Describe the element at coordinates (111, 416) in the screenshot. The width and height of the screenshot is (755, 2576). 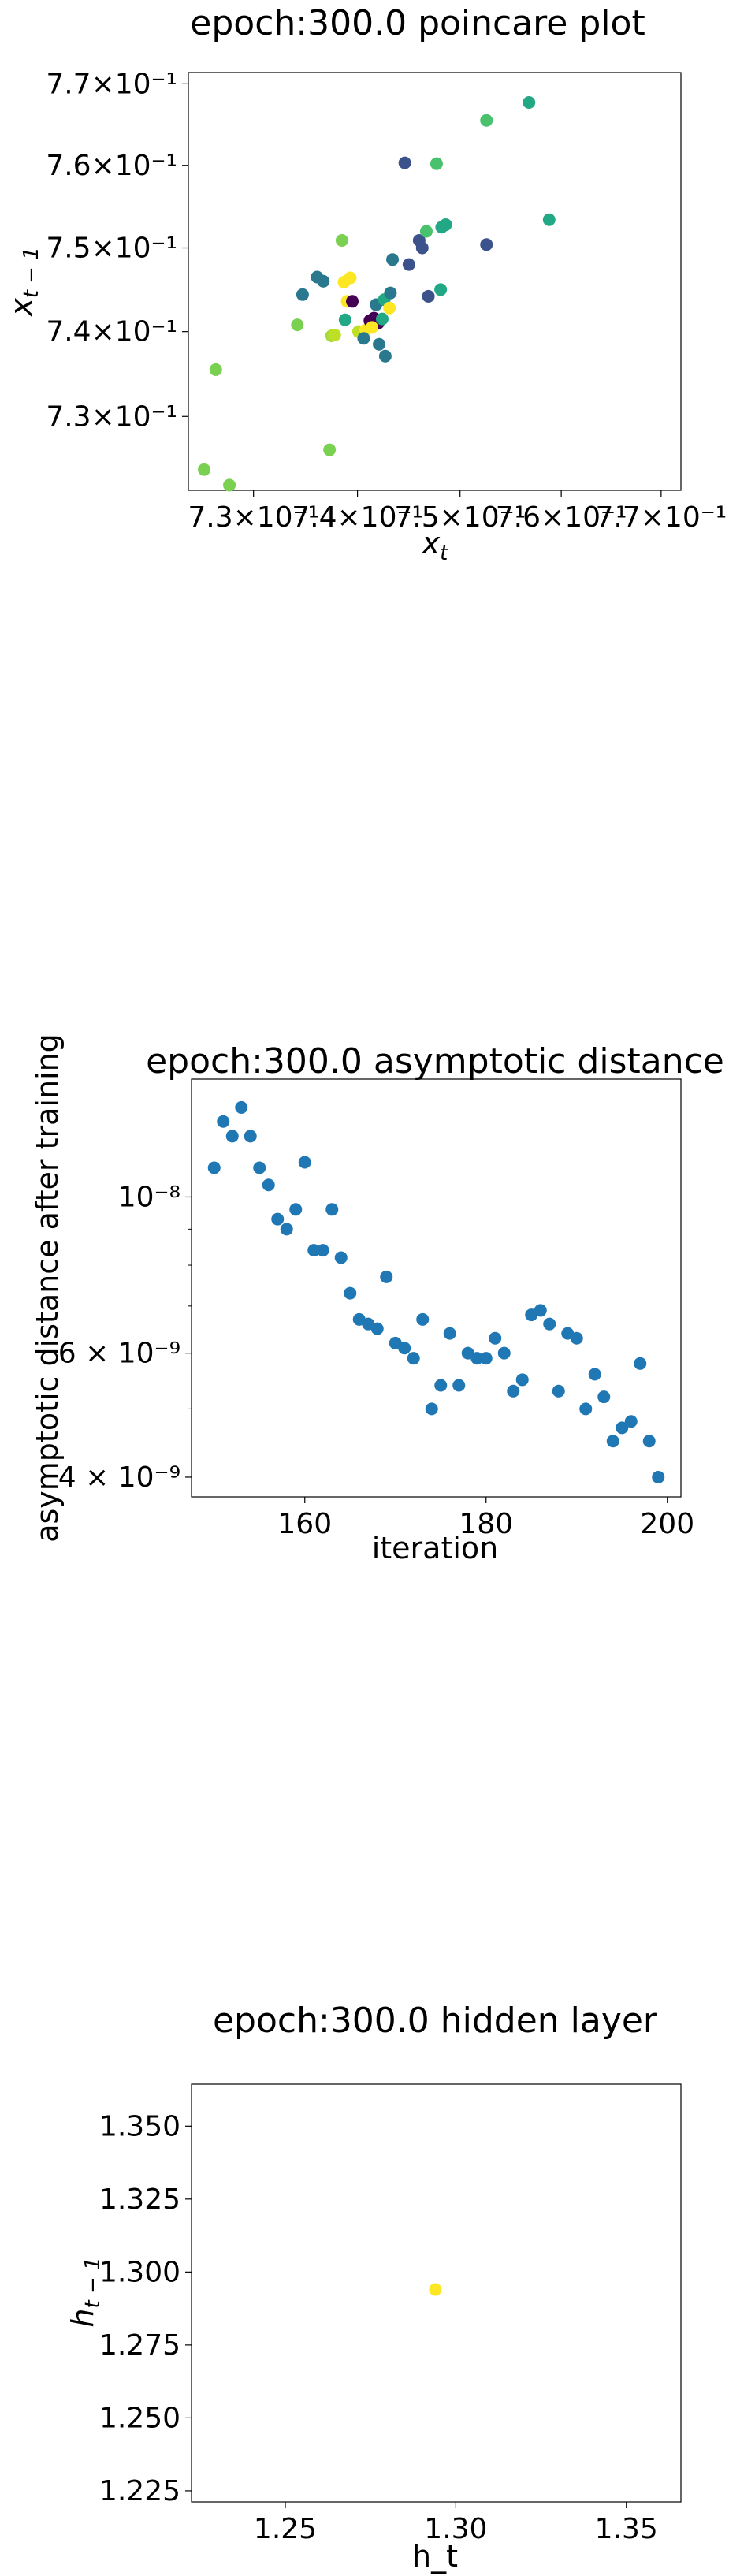
I see `y-tick-label: 7.3×10⁻¹` at that location.